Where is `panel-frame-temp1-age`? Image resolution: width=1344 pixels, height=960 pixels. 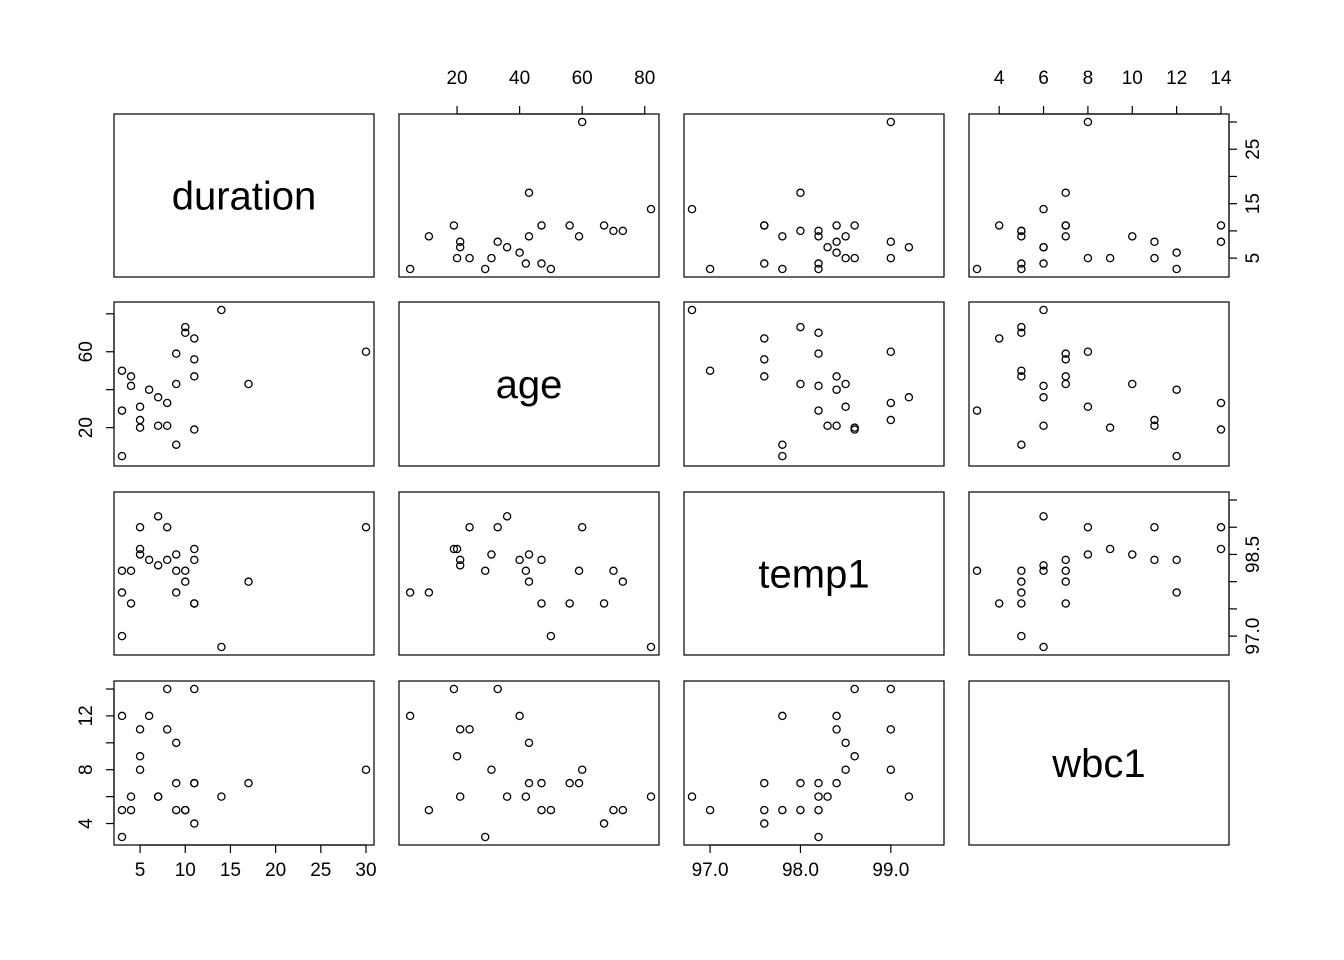 panel-frame-temp1-age is located at coordinates (529, 573).